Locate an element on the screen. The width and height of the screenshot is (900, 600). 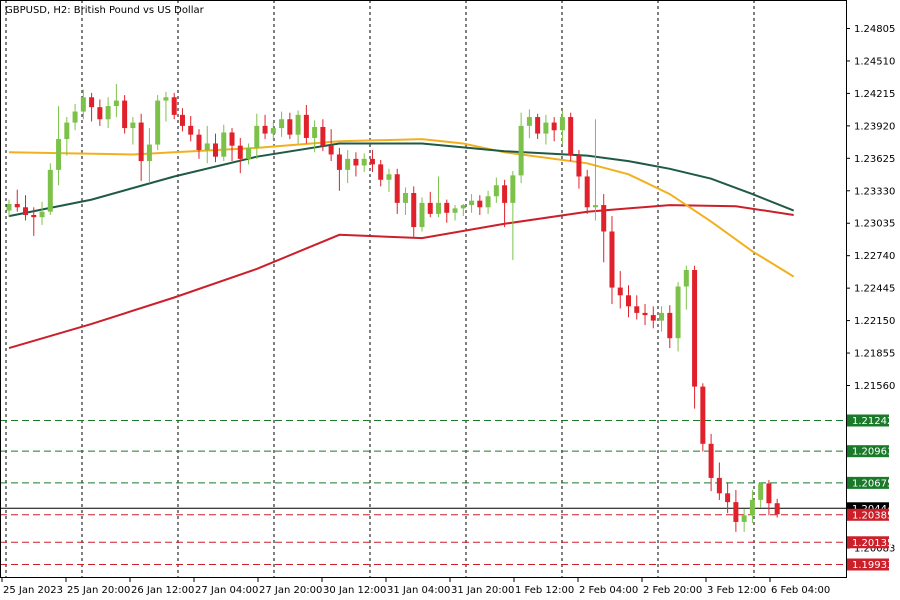
y-tick-label: 1.20083 is located at coordinates (874, 548).